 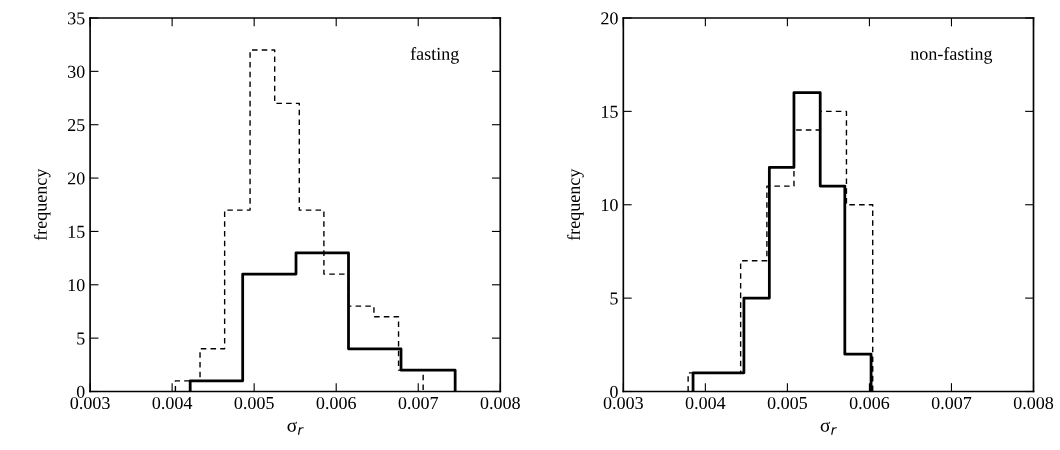 What do you see at coordinates (951, 55) in the screenshot?
I see `annotation: non-fasting` at bounding box center [951, 55].